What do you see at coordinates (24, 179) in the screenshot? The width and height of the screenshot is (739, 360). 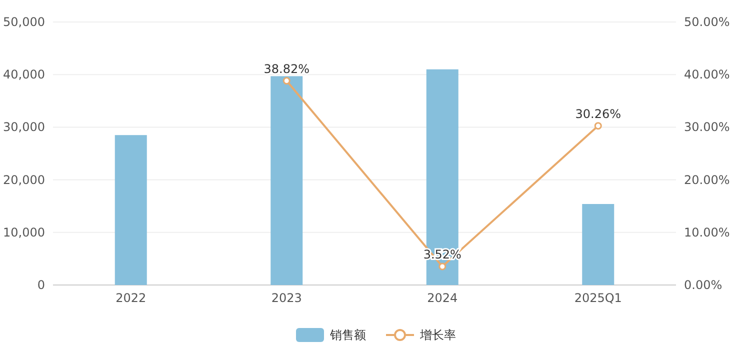 I see `y-tick-label: 20,000` at bounding box center [24, 179].